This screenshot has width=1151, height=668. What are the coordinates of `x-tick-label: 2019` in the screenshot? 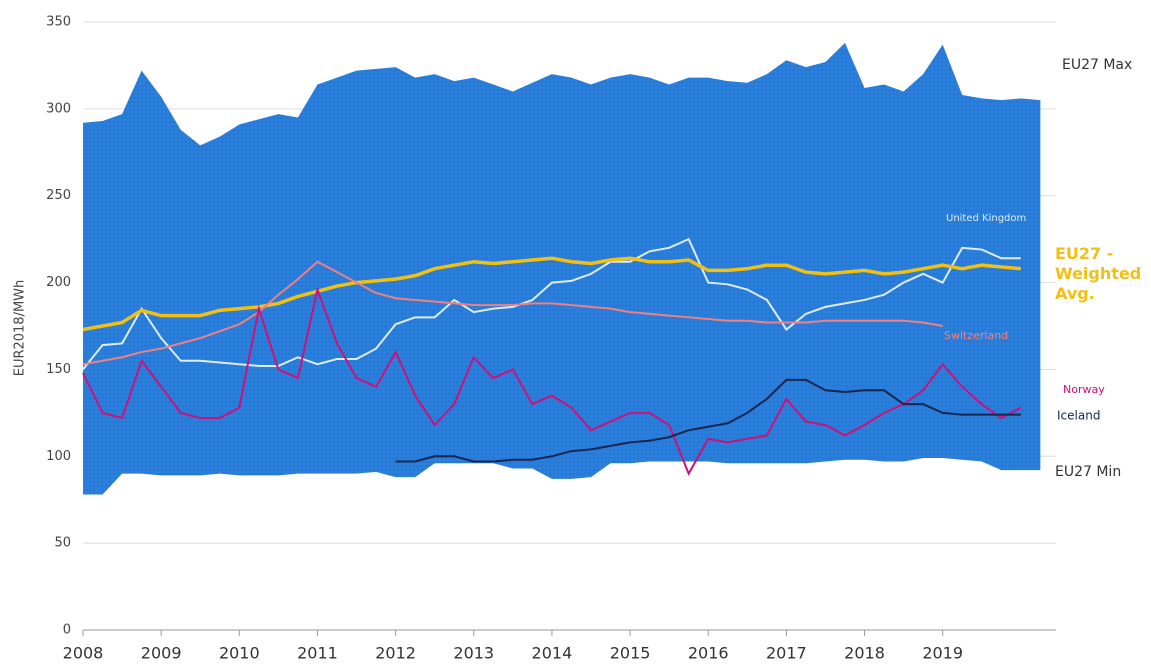 It's located at (942, 653).